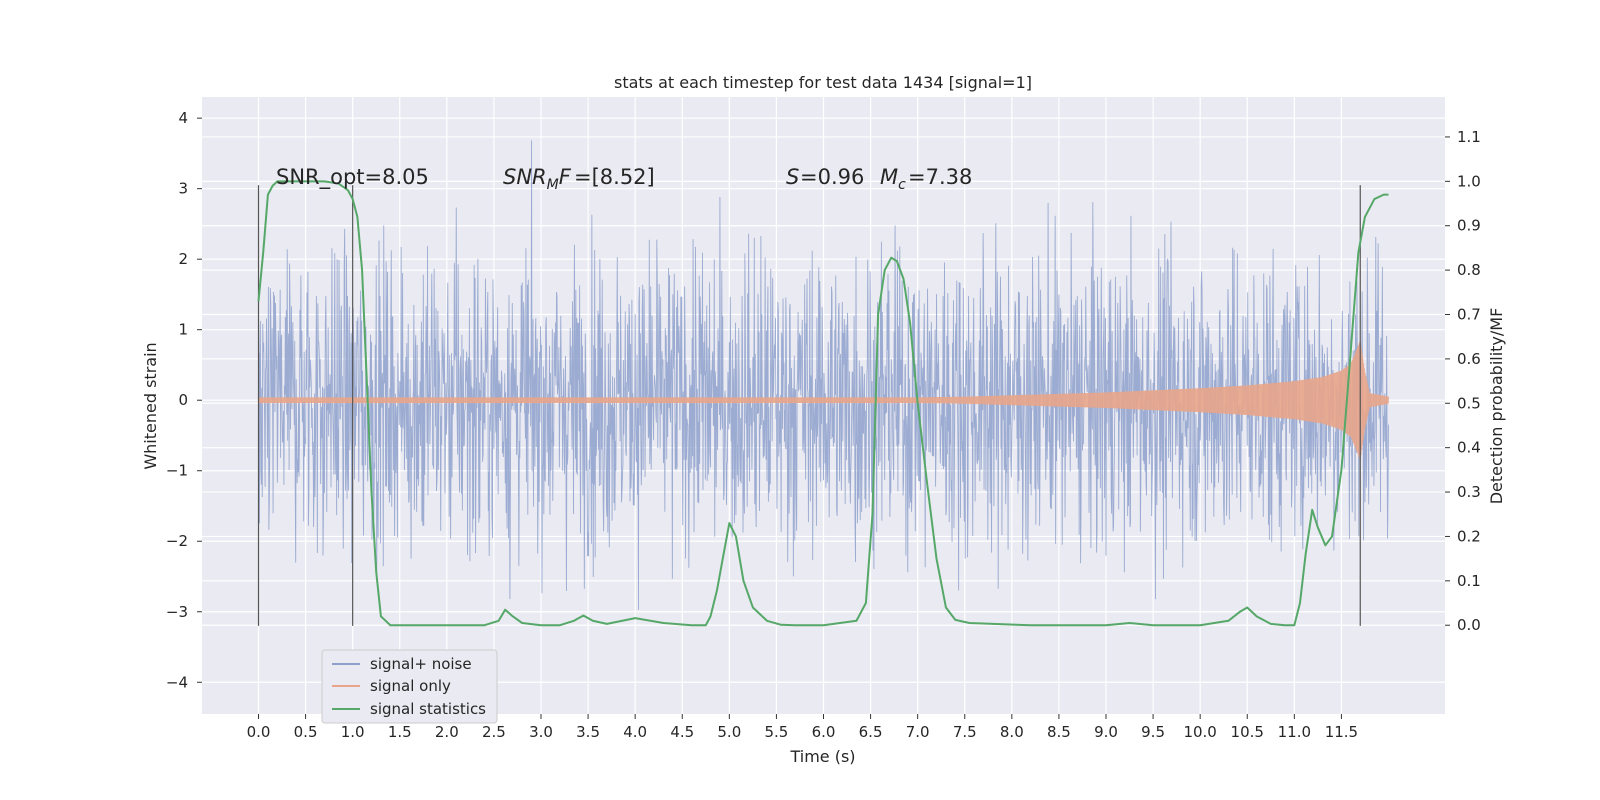 The width and height of the screenshot is (1600, 800). Describe the element at coordinates (177, 682) in the screenshot. I see `y-tick-label-left: −4` at that location.